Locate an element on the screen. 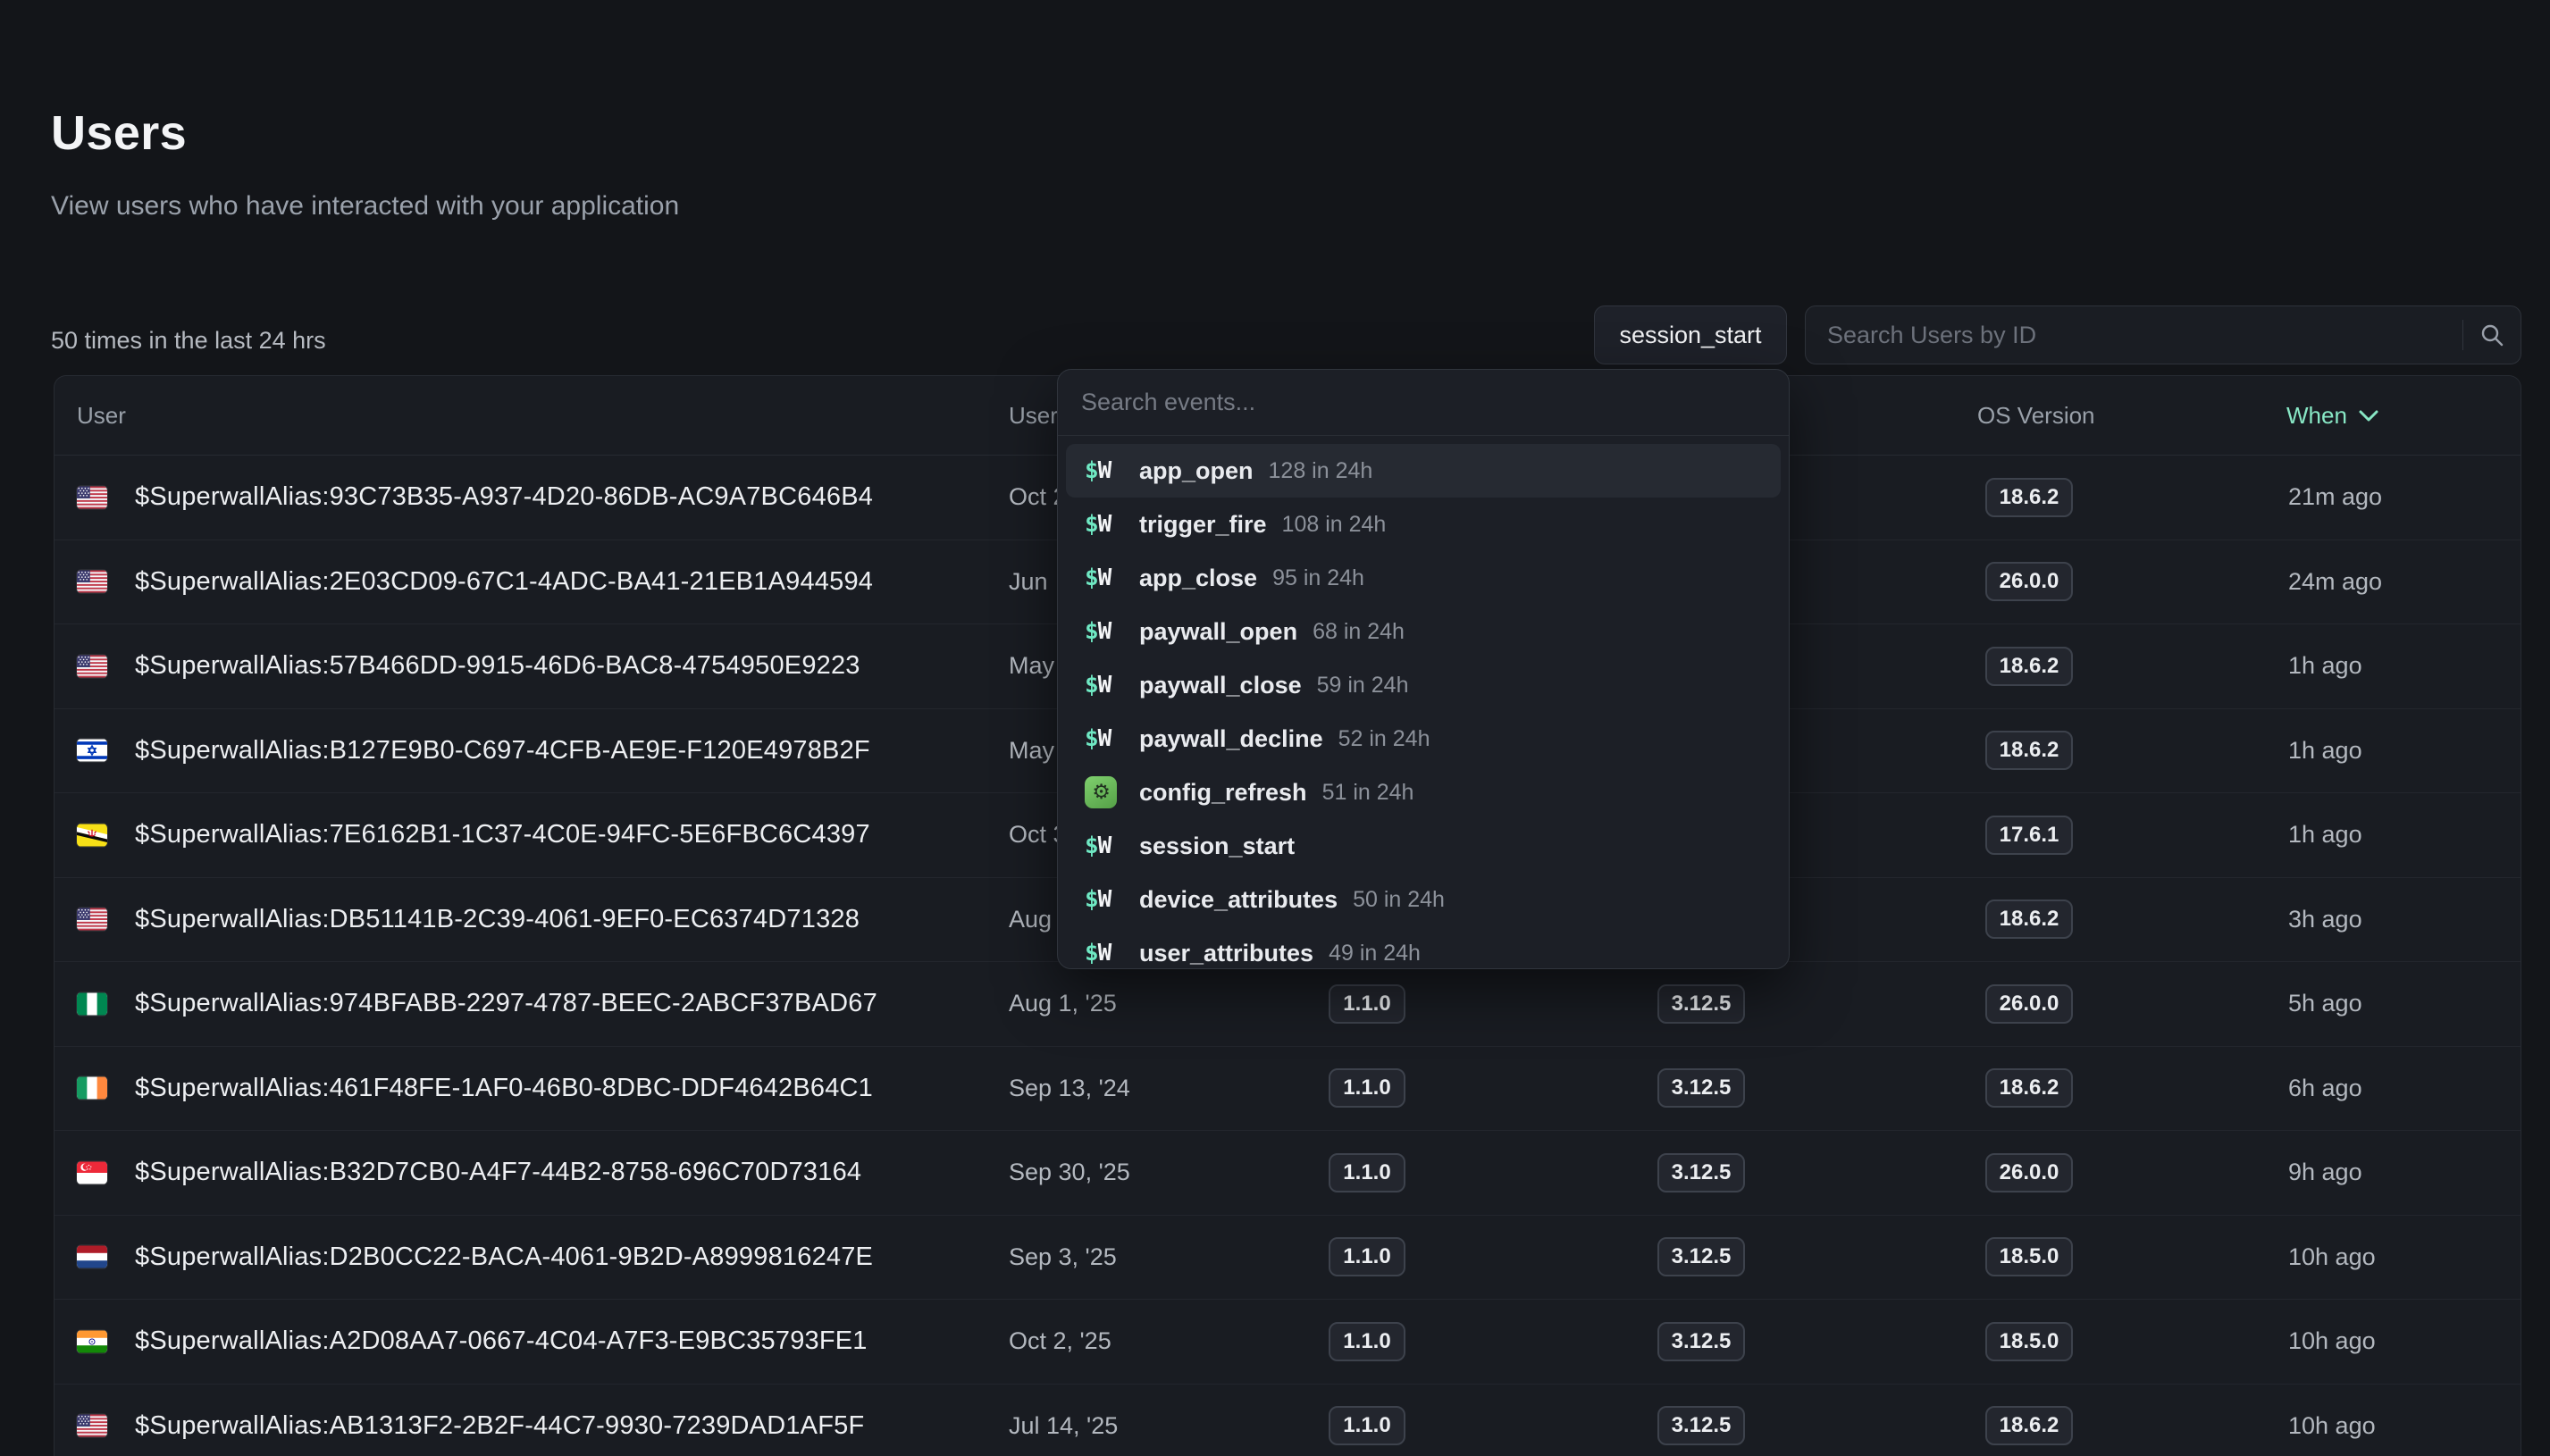 Image resolution: width=2550 pixels, height=1456 pixels. user-since-date: Sep 13, '24 is located at coordinates (1069, 1087).